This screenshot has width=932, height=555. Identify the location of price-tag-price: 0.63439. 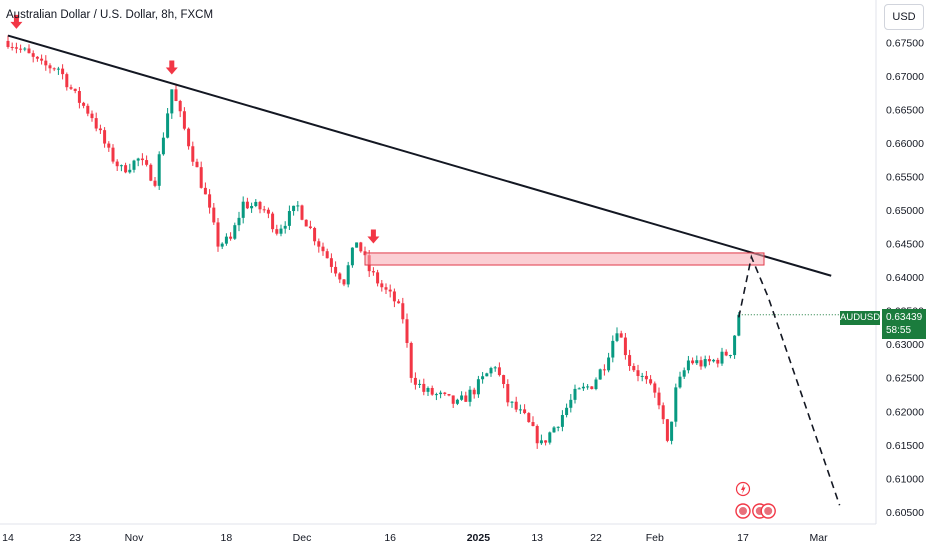
(904, 317).